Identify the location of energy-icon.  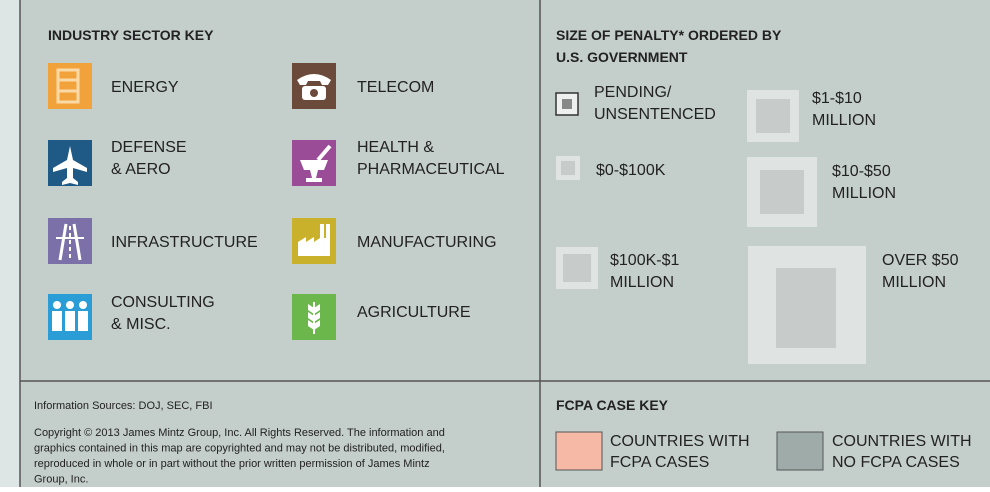
(70, 86).